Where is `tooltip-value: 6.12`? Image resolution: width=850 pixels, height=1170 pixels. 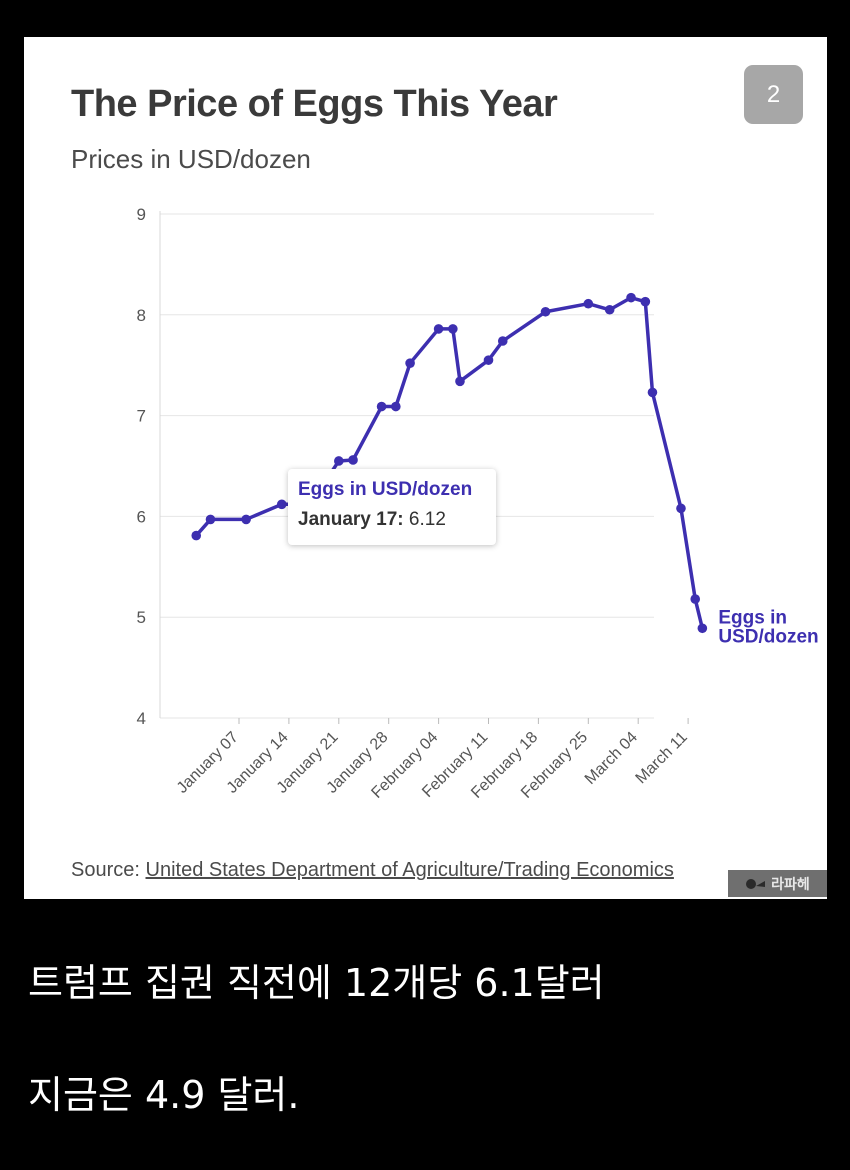 tooltip-value: 6.12 is located at coordinates (427, 519).